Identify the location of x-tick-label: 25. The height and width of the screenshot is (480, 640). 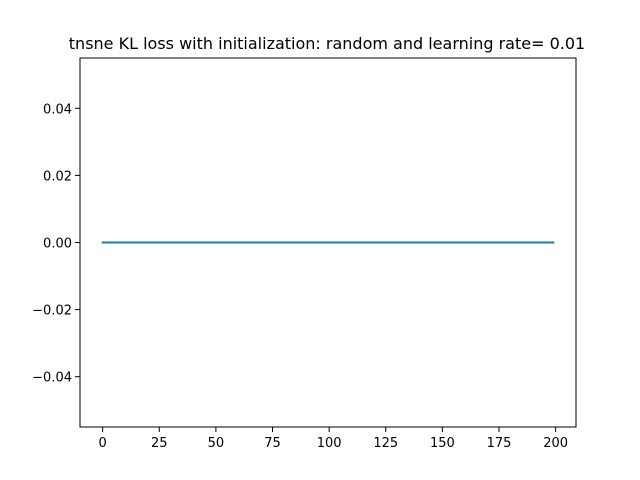
(159, 443).